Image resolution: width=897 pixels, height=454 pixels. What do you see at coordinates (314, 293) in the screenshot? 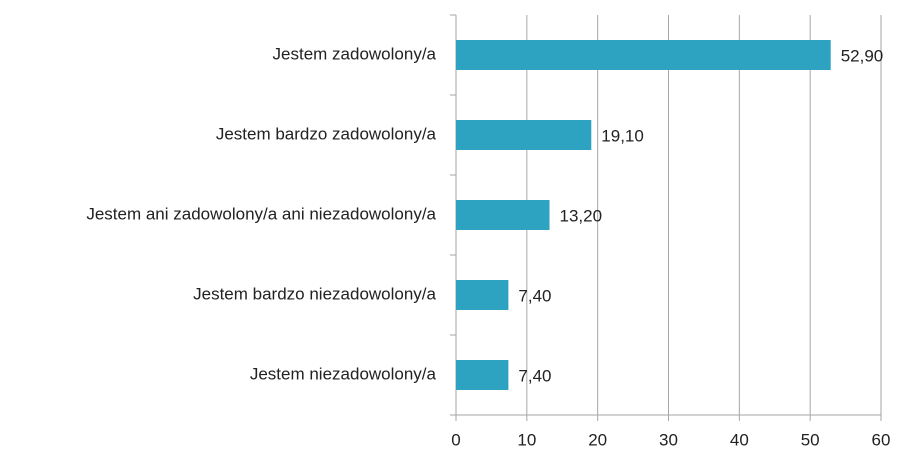
I see `y-tick-label: Jestem bardzo niezadowolony/a` at bounding box center [314, 293].